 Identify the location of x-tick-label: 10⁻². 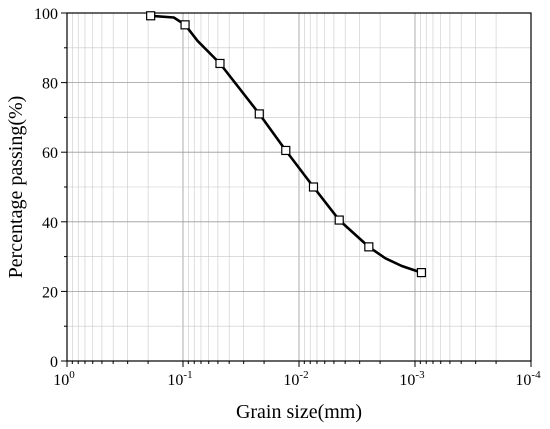
(295, 379).